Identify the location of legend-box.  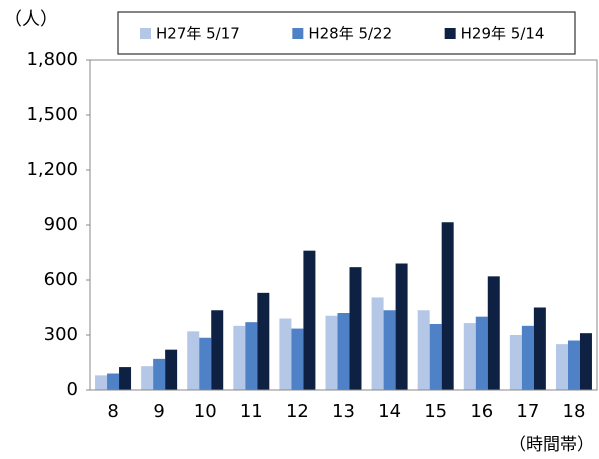
(346, 33).